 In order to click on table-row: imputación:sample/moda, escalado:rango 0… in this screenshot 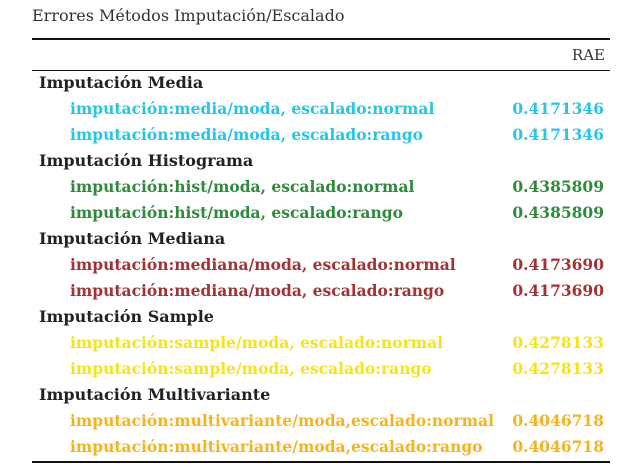, I will do `click(321, 369)`.